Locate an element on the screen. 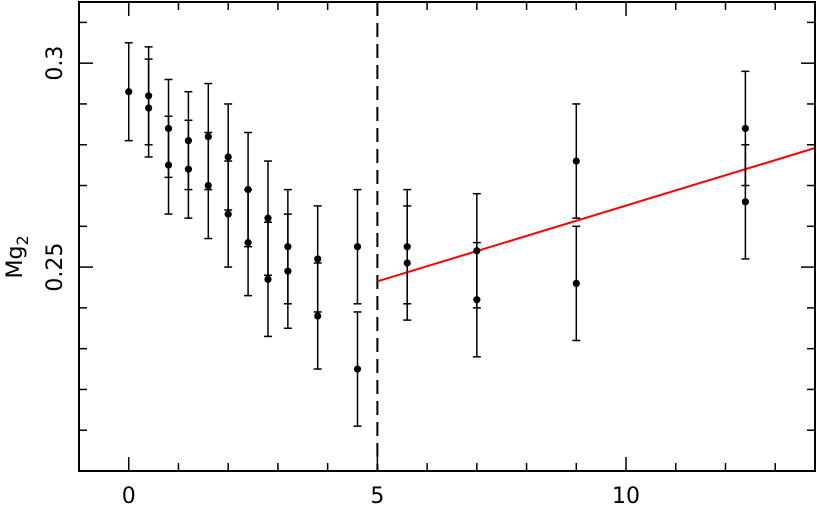  fit-line is located at coordinates (596, 215).